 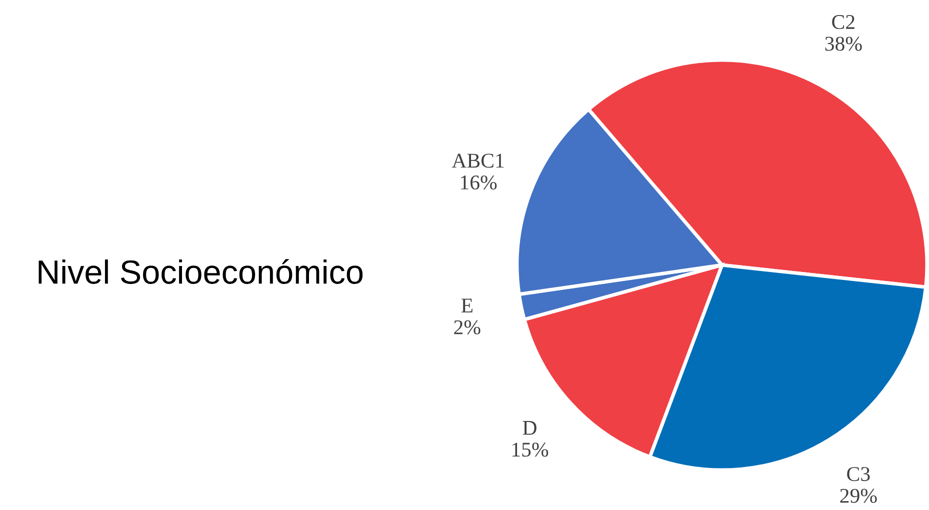 What do you see at coordinates (843, 43) in the screenshot?
I see `data-label: 38%` at bounding box center [843, 43].